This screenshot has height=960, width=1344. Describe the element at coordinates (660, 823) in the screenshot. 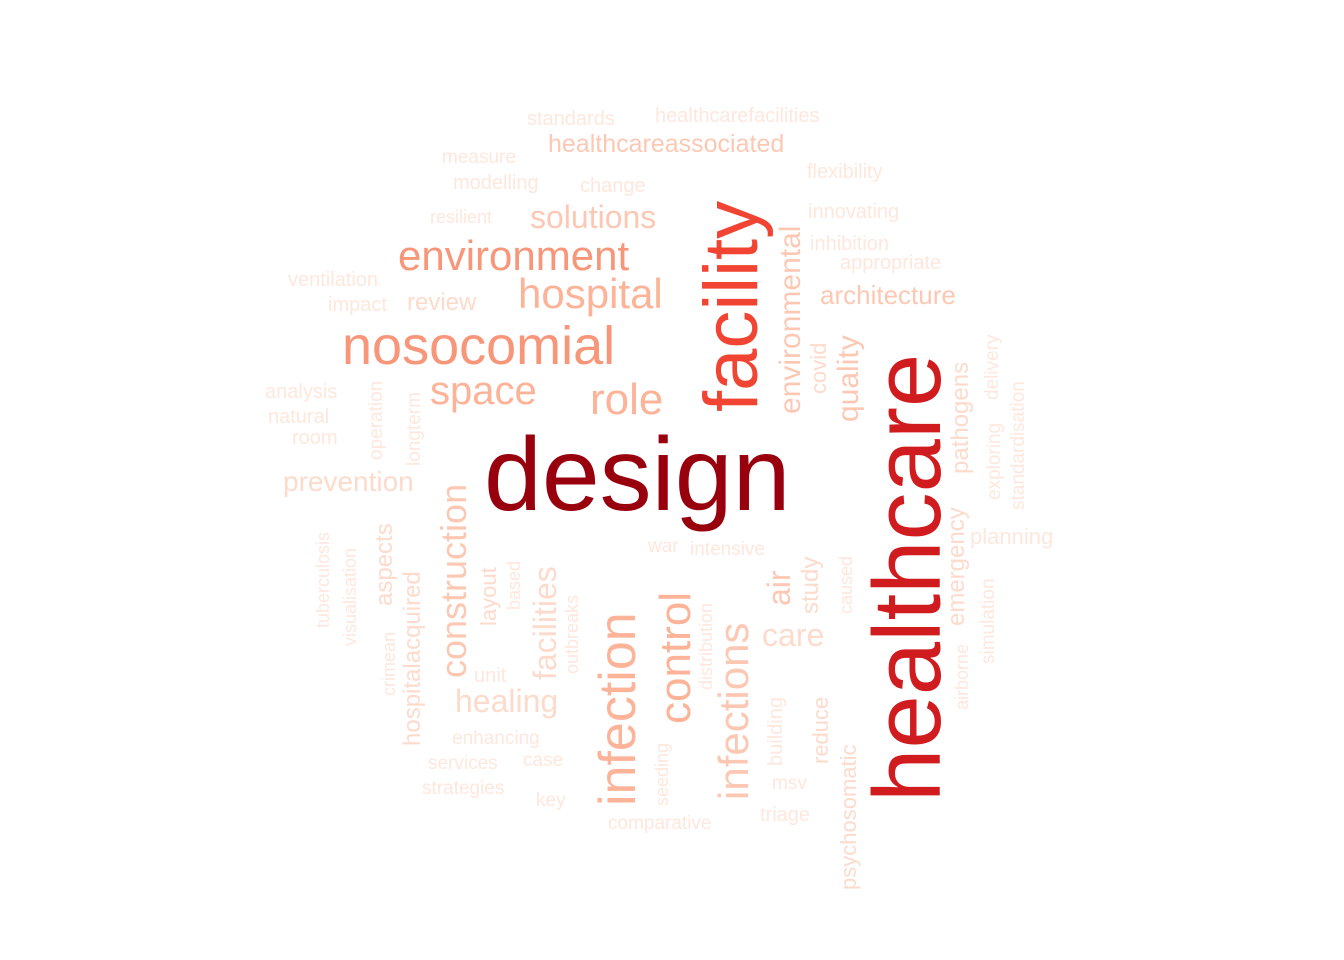

I see `word-comparative: comparative` at that location.